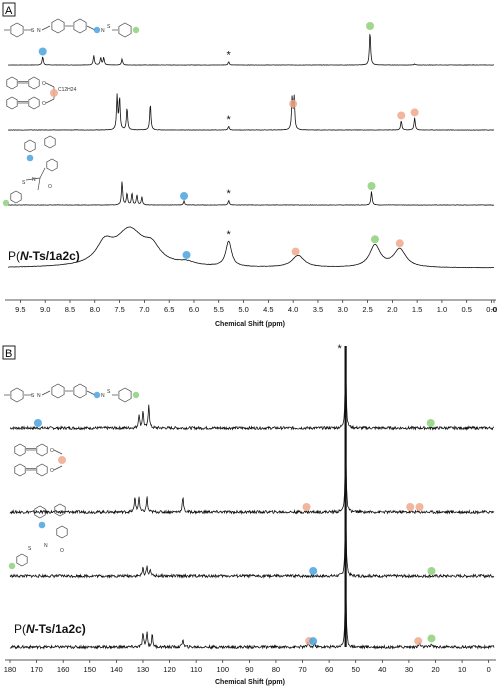 This screenshot has width=500, height=687. Describe the element at coordinates (382, 669) in the screenshot. I see `x-tick-label: 40` at that location.